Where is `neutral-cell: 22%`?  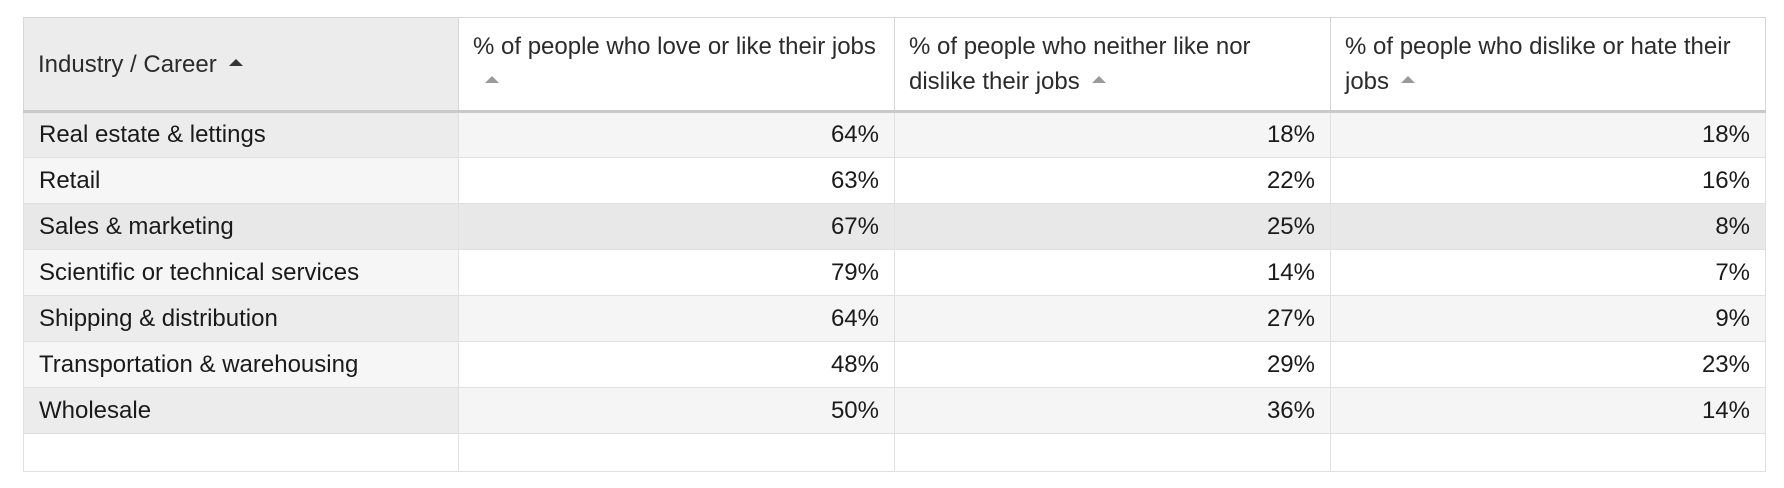 neutral-cell: 22% is located at coordinates (1112, 180).